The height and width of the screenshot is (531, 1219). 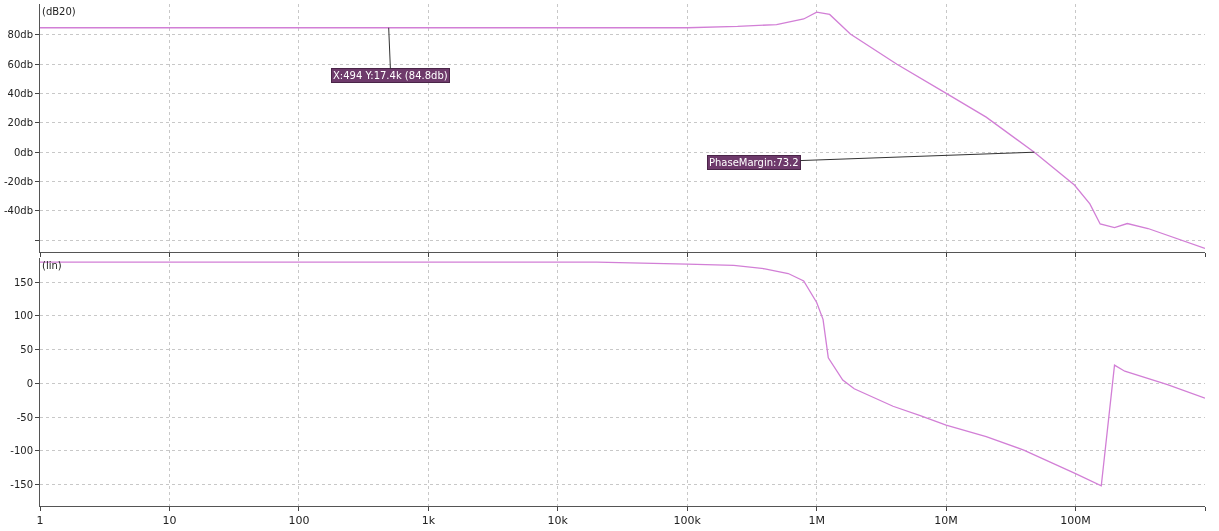 I want to click on y-tick-label: 20db, so click(x=20, y=123).